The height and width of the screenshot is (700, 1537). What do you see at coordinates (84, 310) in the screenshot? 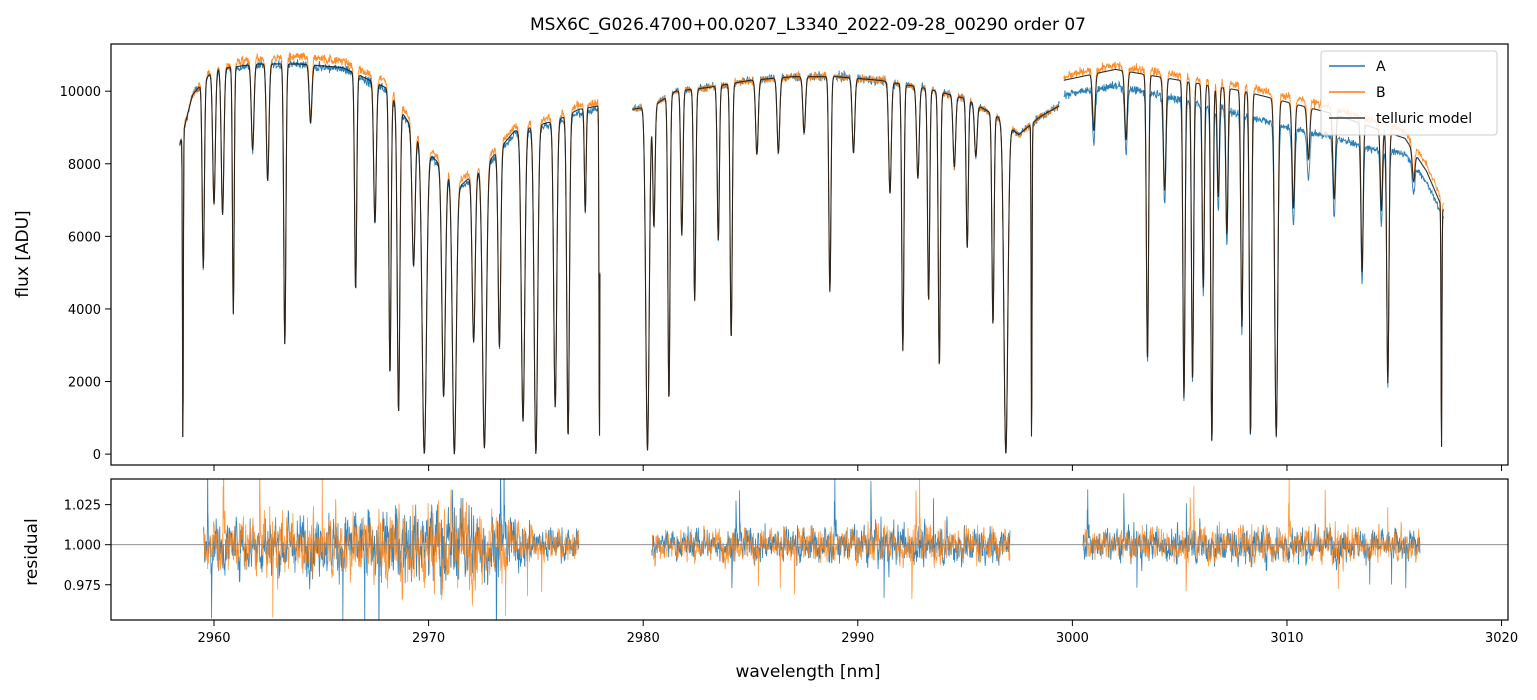
I see `flux-y-tick-label-4000: 4000` at bounding box center [84, 310].